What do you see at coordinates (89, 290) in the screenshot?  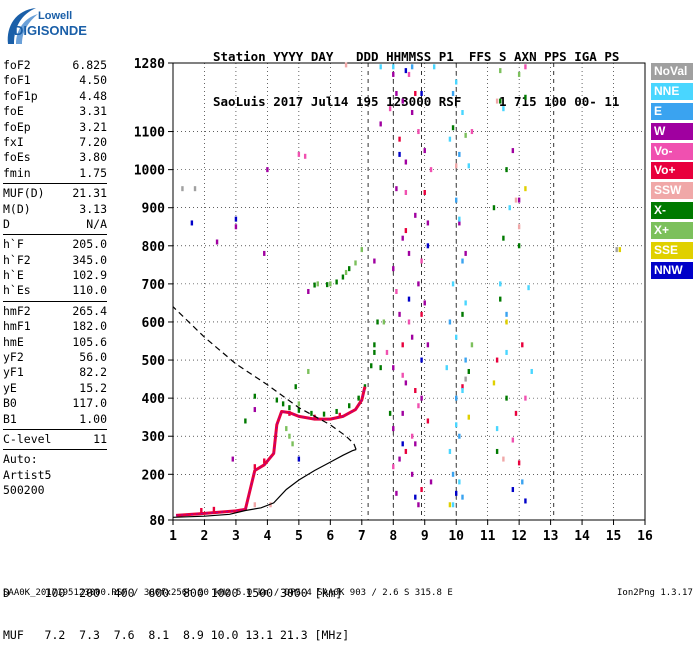 I see `param-value: 110.0` at bounding box center [89, 290].